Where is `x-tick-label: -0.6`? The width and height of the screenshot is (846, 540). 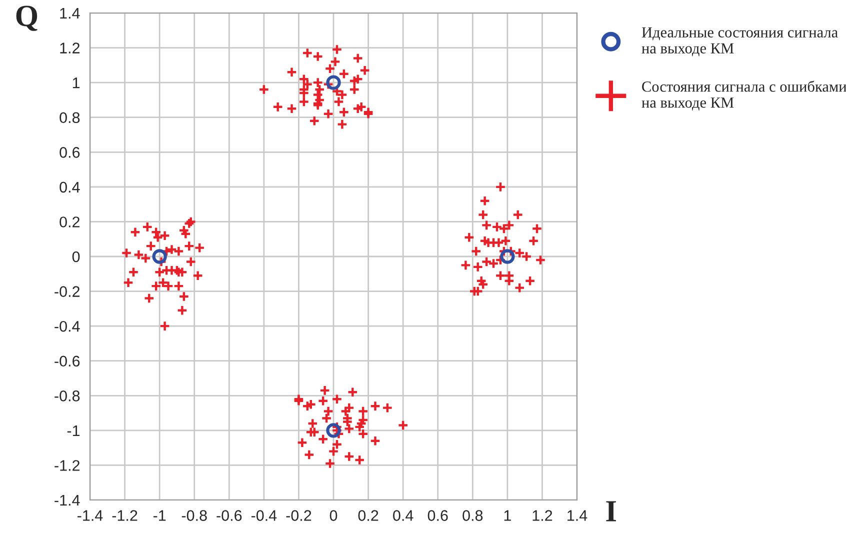
x-tick-label: -0.6 is located at coordinates (229, 515).